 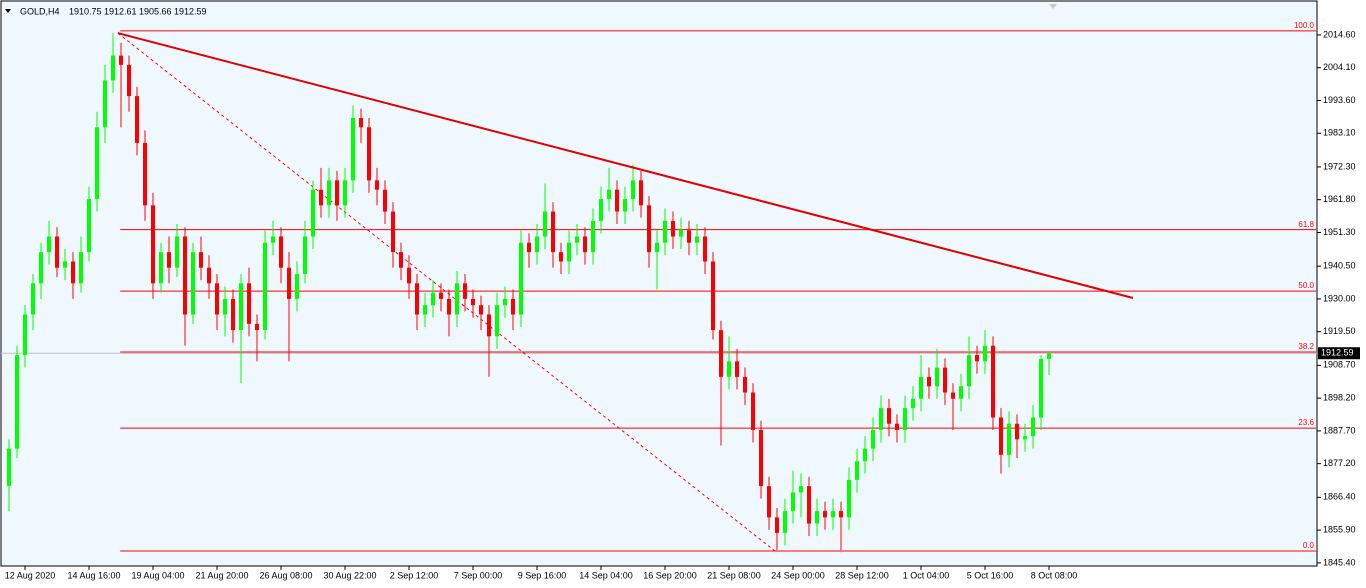 I want to click on price-label: 1912.59, so click(x=1337, y=353).